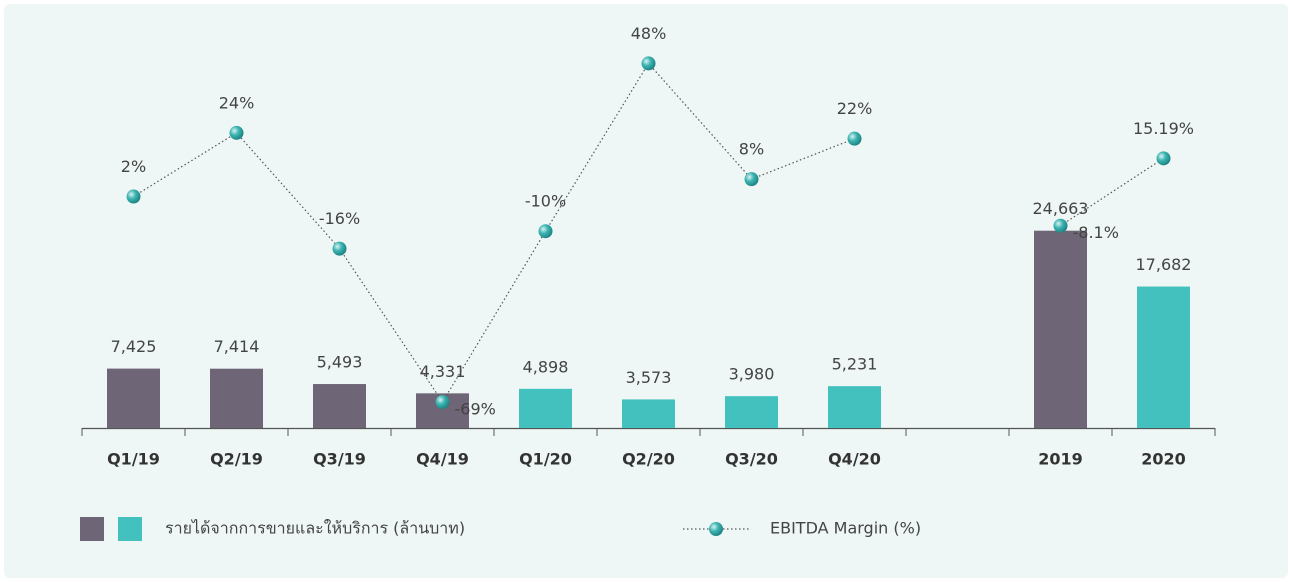 The width and height of the screenshot is (1292, 582). What do you see at coordinates (649, 33) in the screenshot?
I see `line-value-label: 48%` at bounding box center [649, 33].